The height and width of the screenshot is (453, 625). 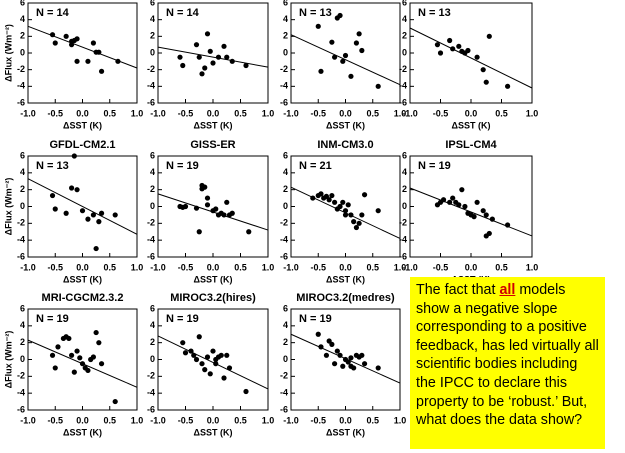 What do you see at coordinates (83, 145) in the screenshot?
I see `panel-title: GFDL-CM2.1` at bounding box center [83, 145].